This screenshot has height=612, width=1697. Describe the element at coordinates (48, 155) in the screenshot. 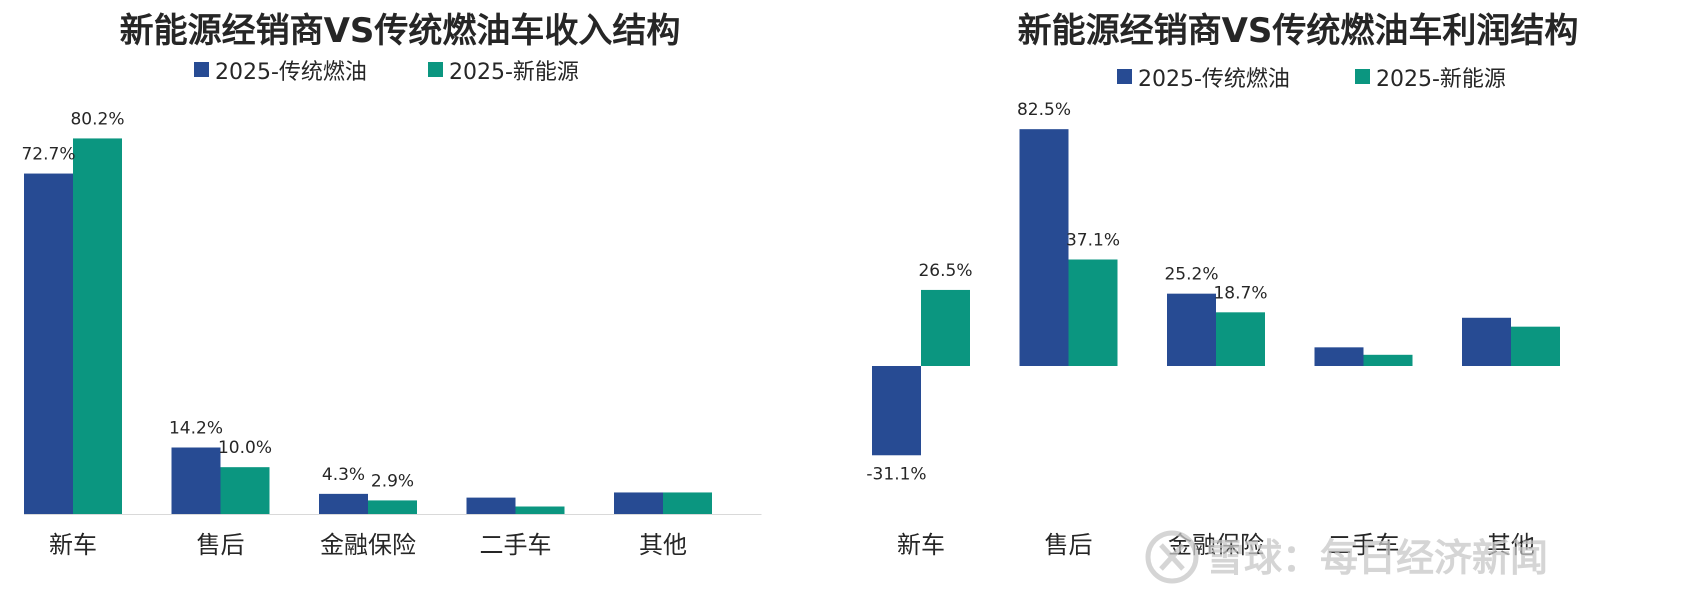

I see `data-label-traditional-1: 72.7%` at that location.